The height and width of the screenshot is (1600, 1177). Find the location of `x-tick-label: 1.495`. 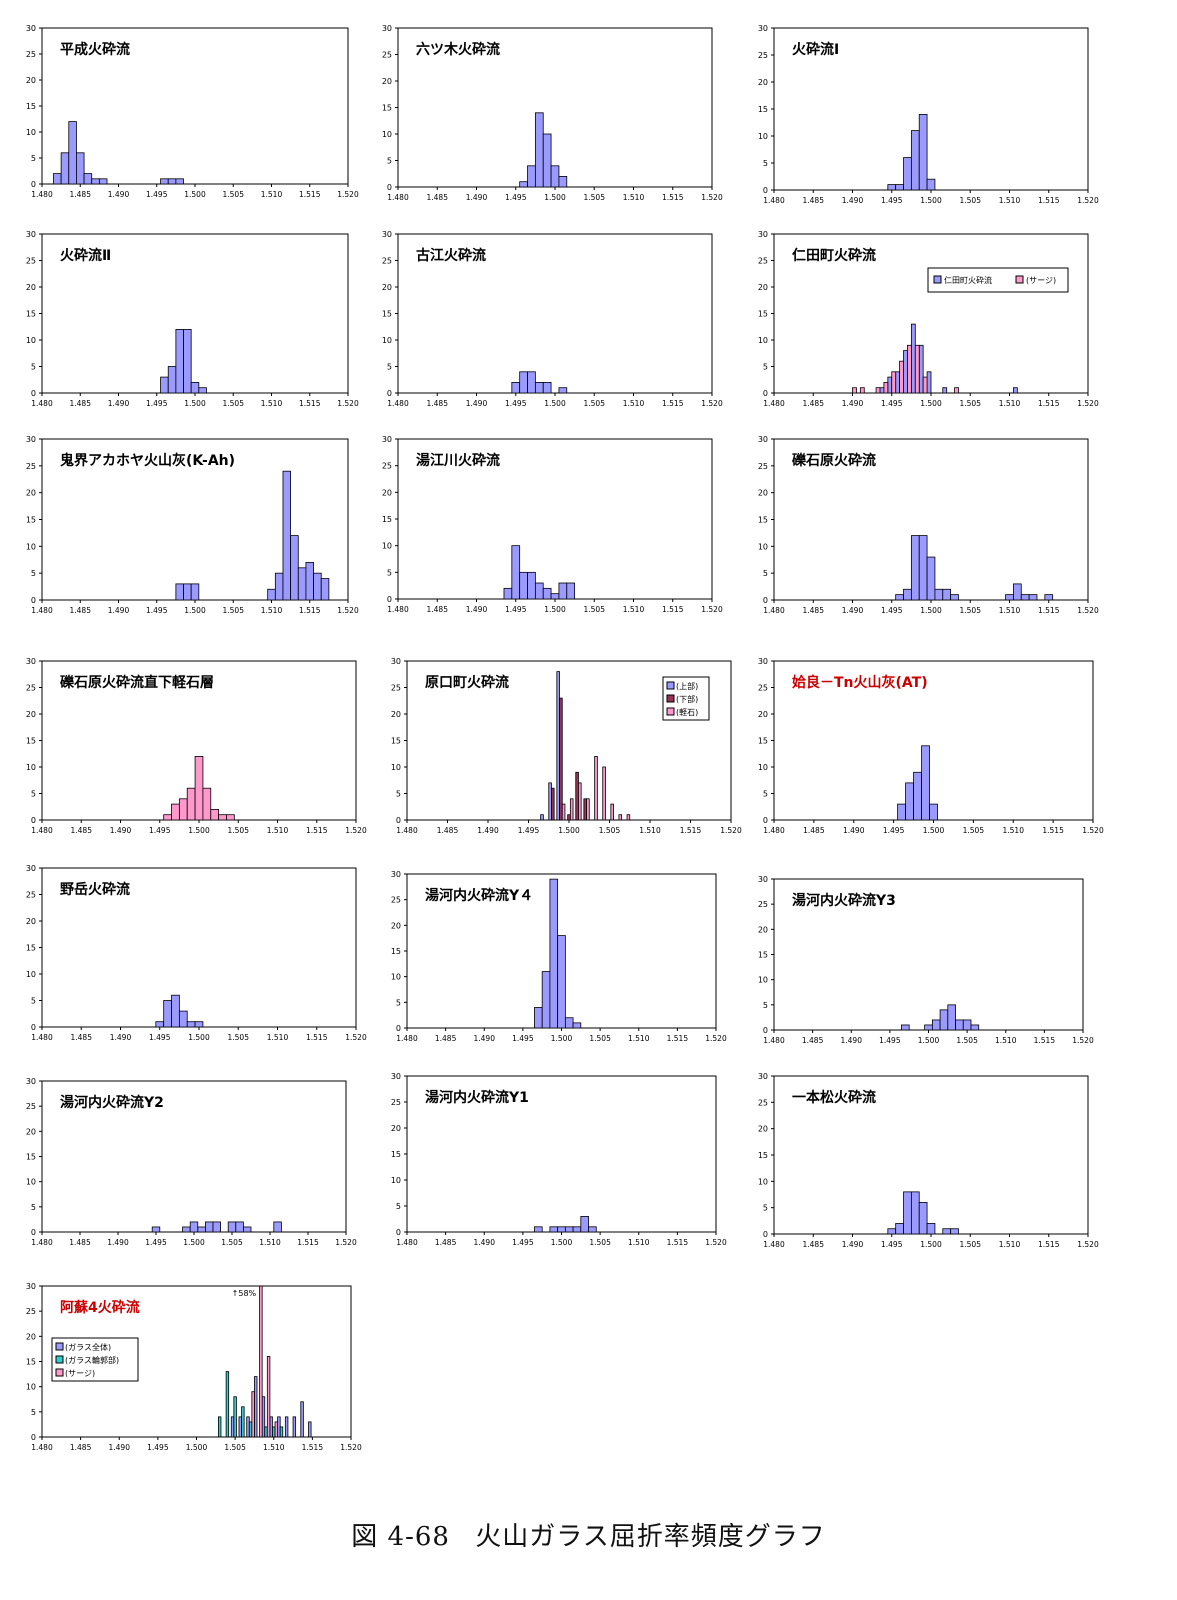

x-tick-label: 1.495 is located at coordinates (894, 830).